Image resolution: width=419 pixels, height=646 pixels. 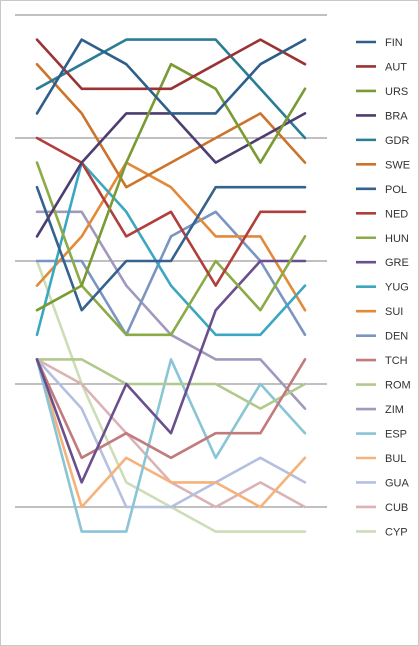 What do you see at coordinates (396, 67) in the screenshot?
I see `legend-label: AUT` at bounding box center [396, 67].